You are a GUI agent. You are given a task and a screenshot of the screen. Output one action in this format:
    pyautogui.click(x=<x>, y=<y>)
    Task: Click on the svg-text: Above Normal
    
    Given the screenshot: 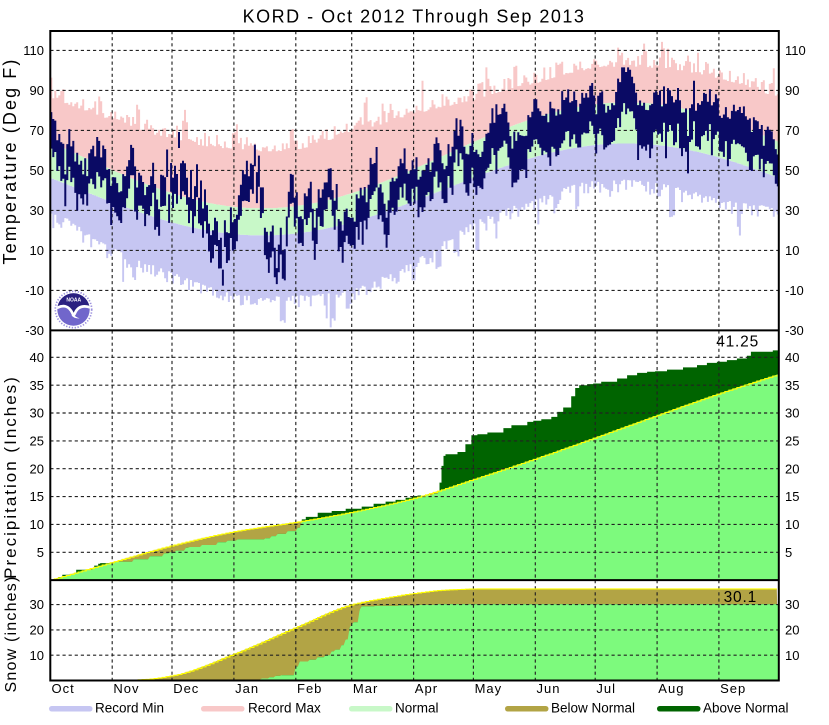 What is the action you would take?
    pyautogui.click(x=746, y=708)
    